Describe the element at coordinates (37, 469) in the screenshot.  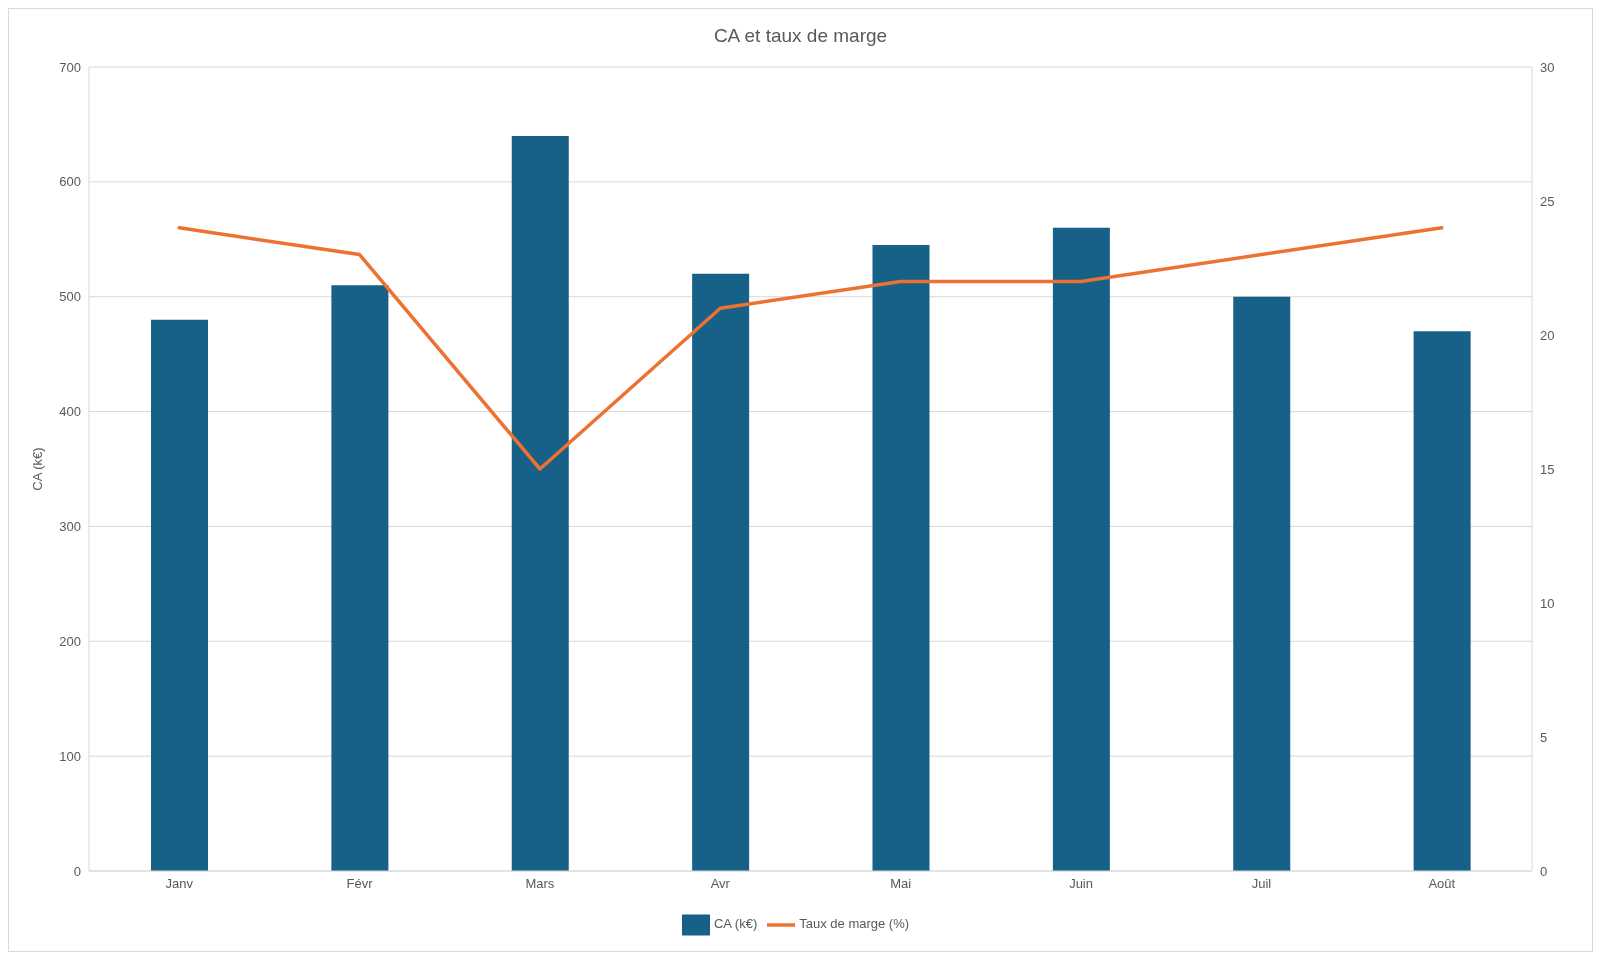
I see `y-axis-title: CA (k€)` at that location.